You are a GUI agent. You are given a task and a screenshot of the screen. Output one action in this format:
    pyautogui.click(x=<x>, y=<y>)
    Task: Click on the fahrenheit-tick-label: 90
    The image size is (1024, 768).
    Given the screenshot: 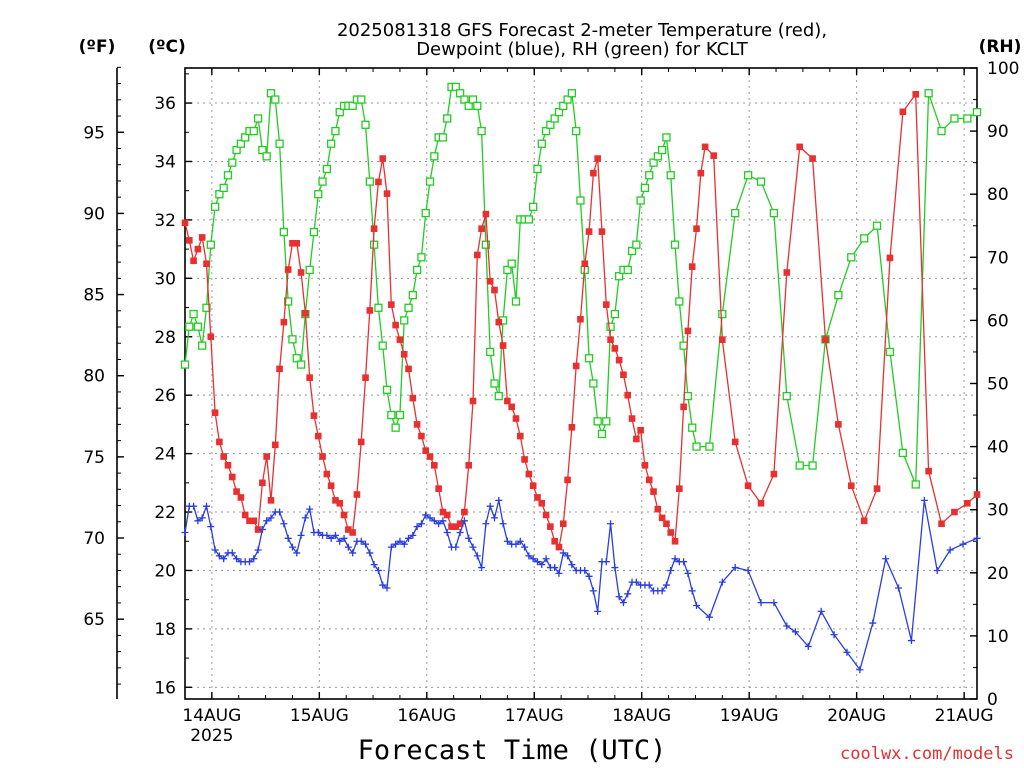 What is the action you would take?
    pyautogui.click(x=94, y=214)
    